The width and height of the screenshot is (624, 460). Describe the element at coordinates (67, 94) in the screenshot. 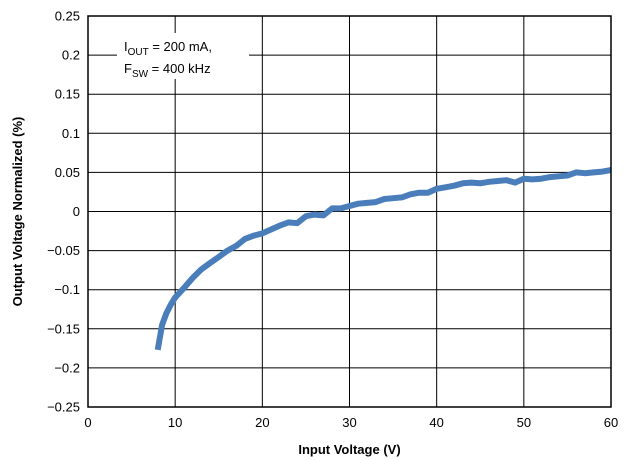

I see `y-tick-label: 0.15` at that location.